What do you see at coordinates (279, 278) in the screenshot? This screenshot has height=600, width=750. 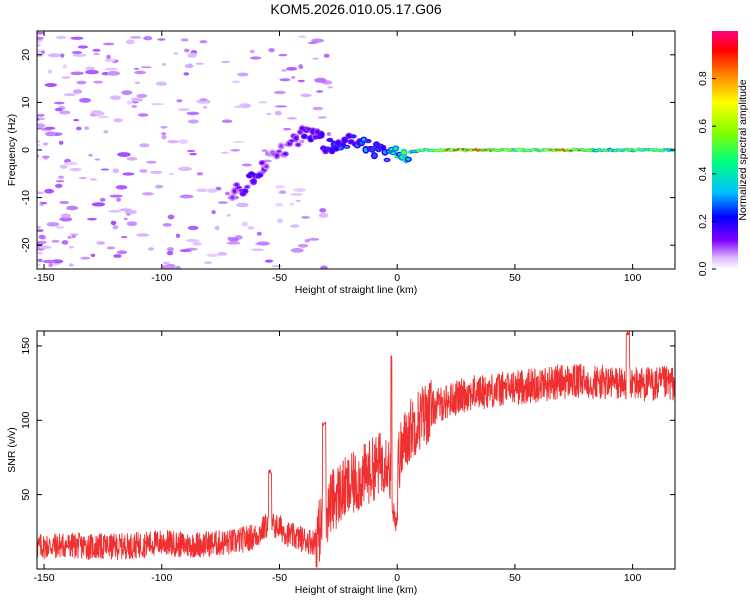 I see `x-tick-label: -50` at bounding box center [279, 278].